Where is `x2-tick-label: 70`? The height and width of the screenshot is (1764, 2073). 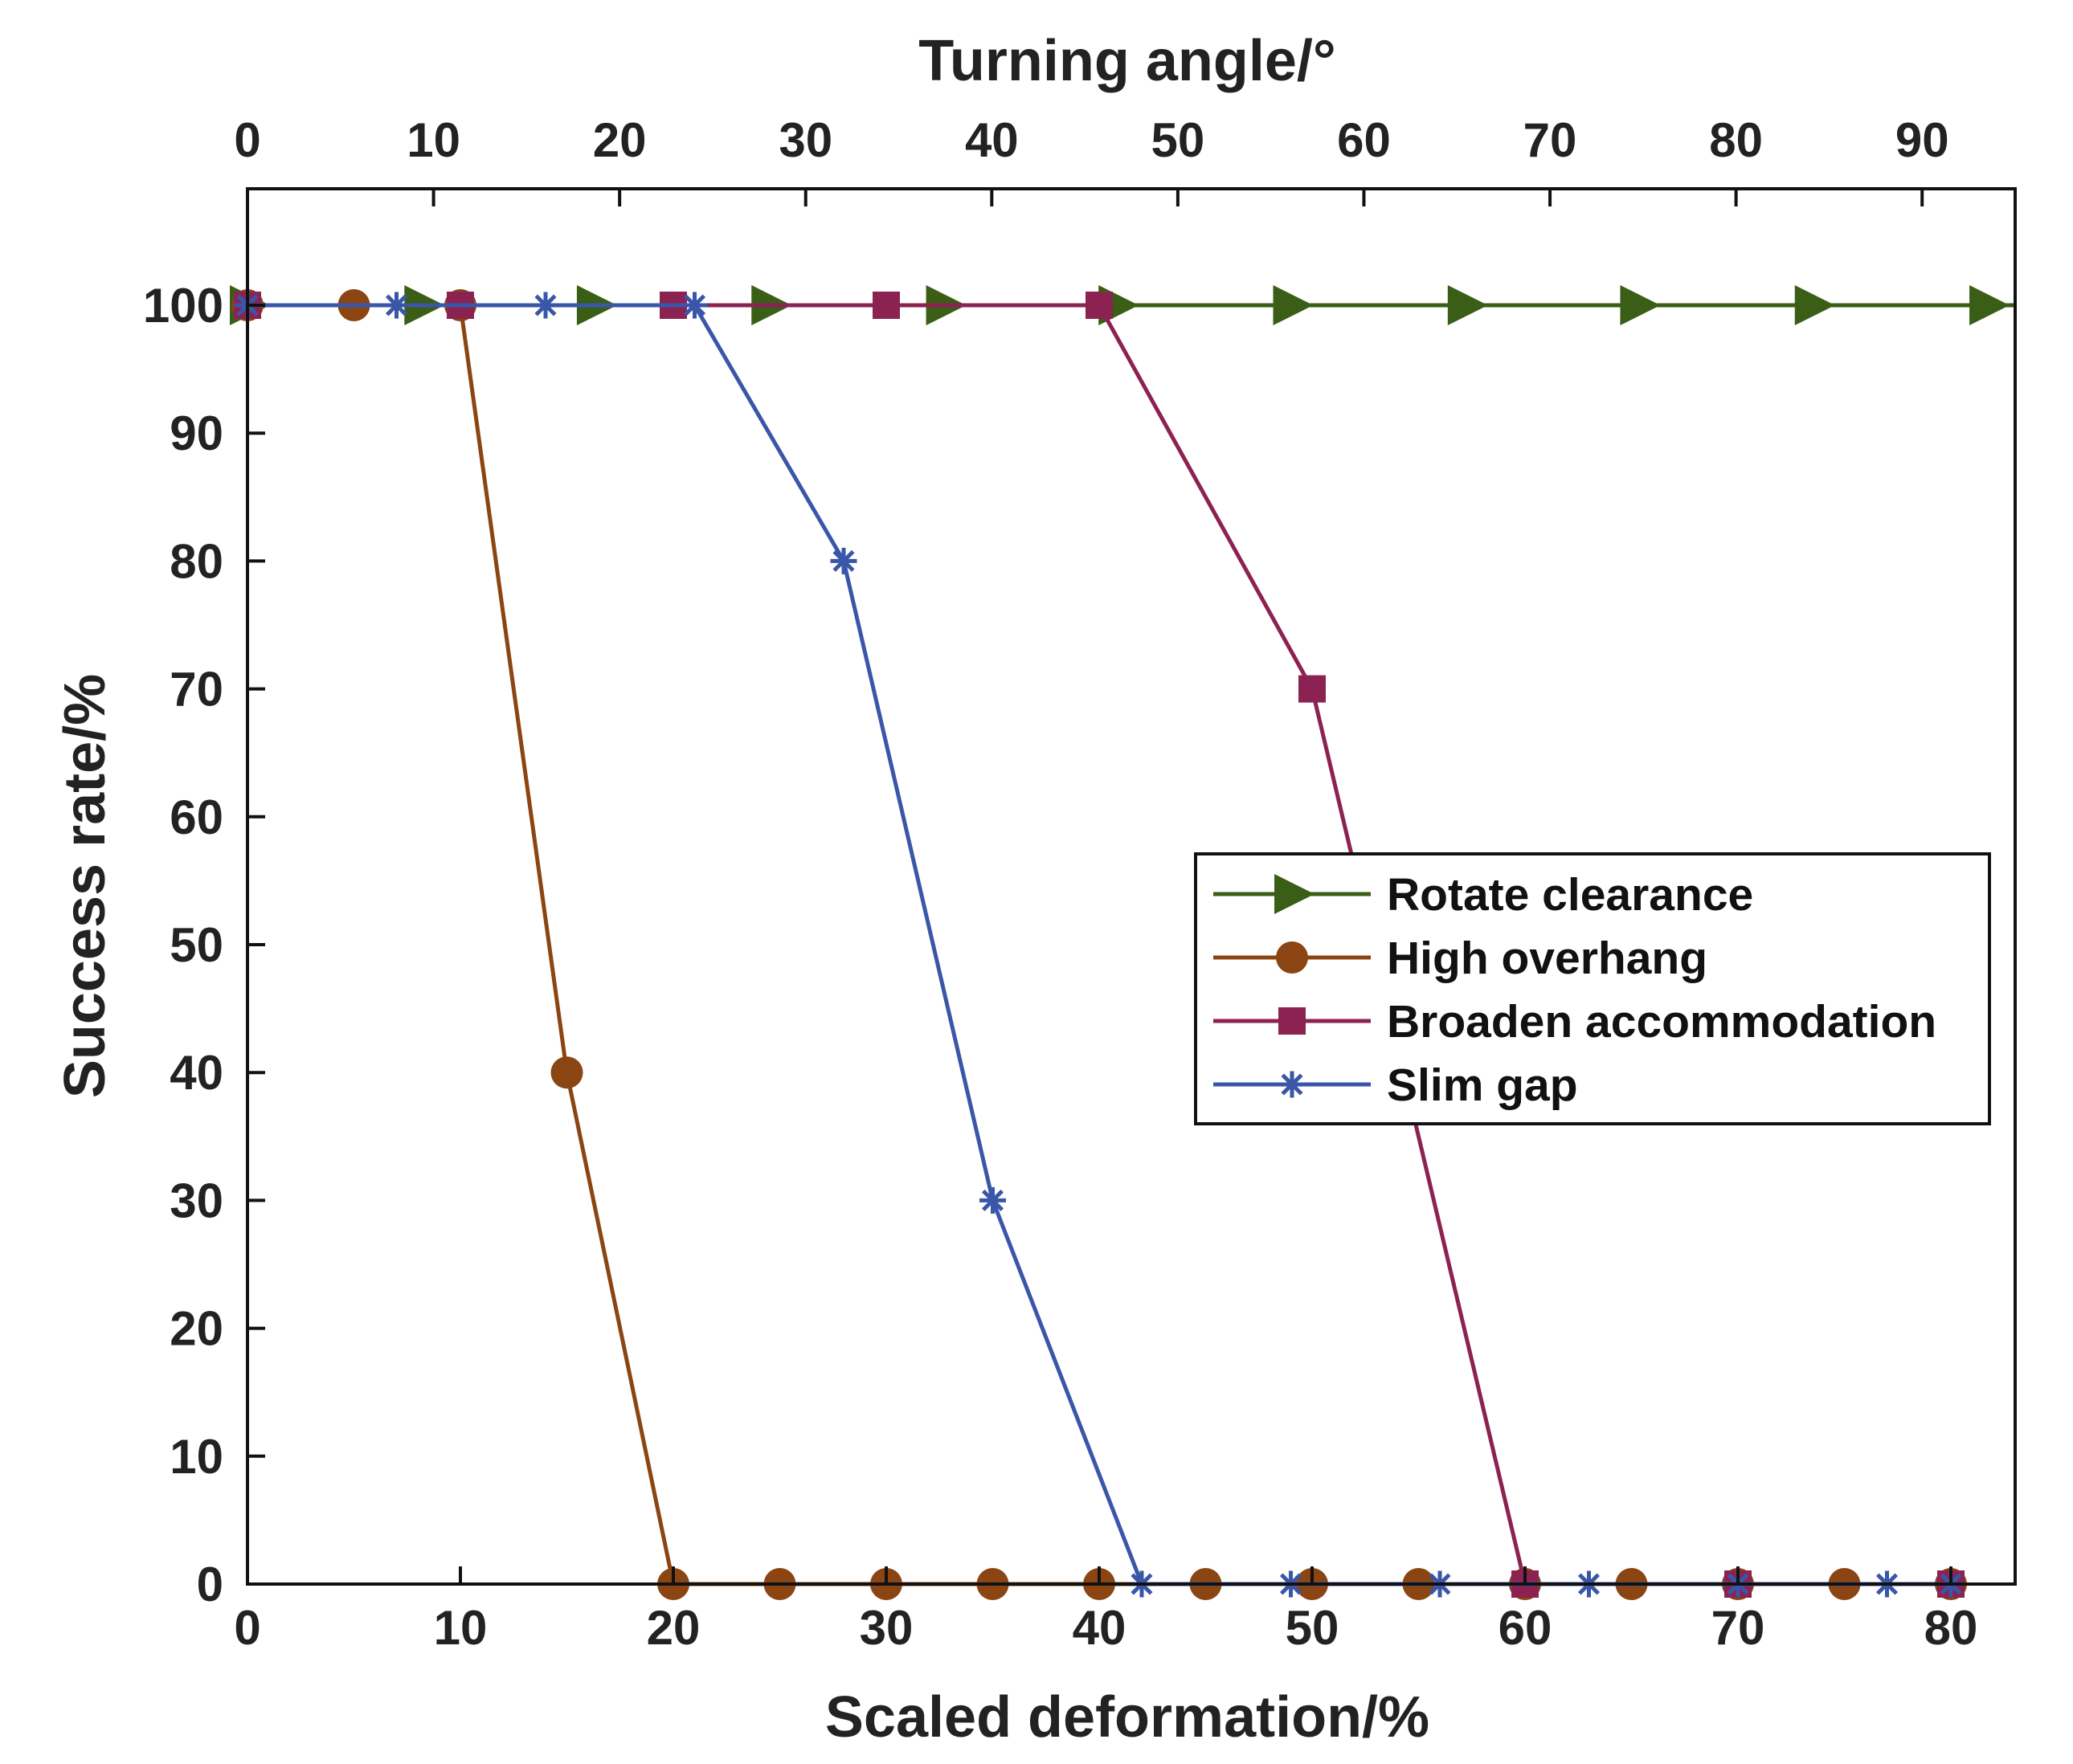 x2-tick-label: 70 is located at coordinates (1550, 140).